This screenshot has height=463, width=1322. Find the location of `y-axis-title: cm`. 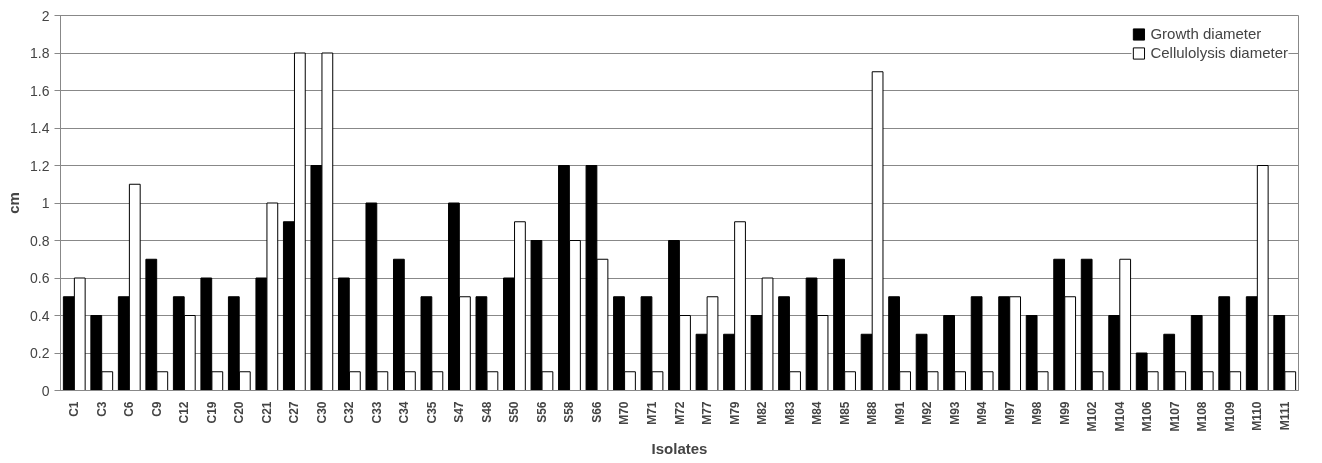

y-axis-title: cm is located at coordinates (14, 203).